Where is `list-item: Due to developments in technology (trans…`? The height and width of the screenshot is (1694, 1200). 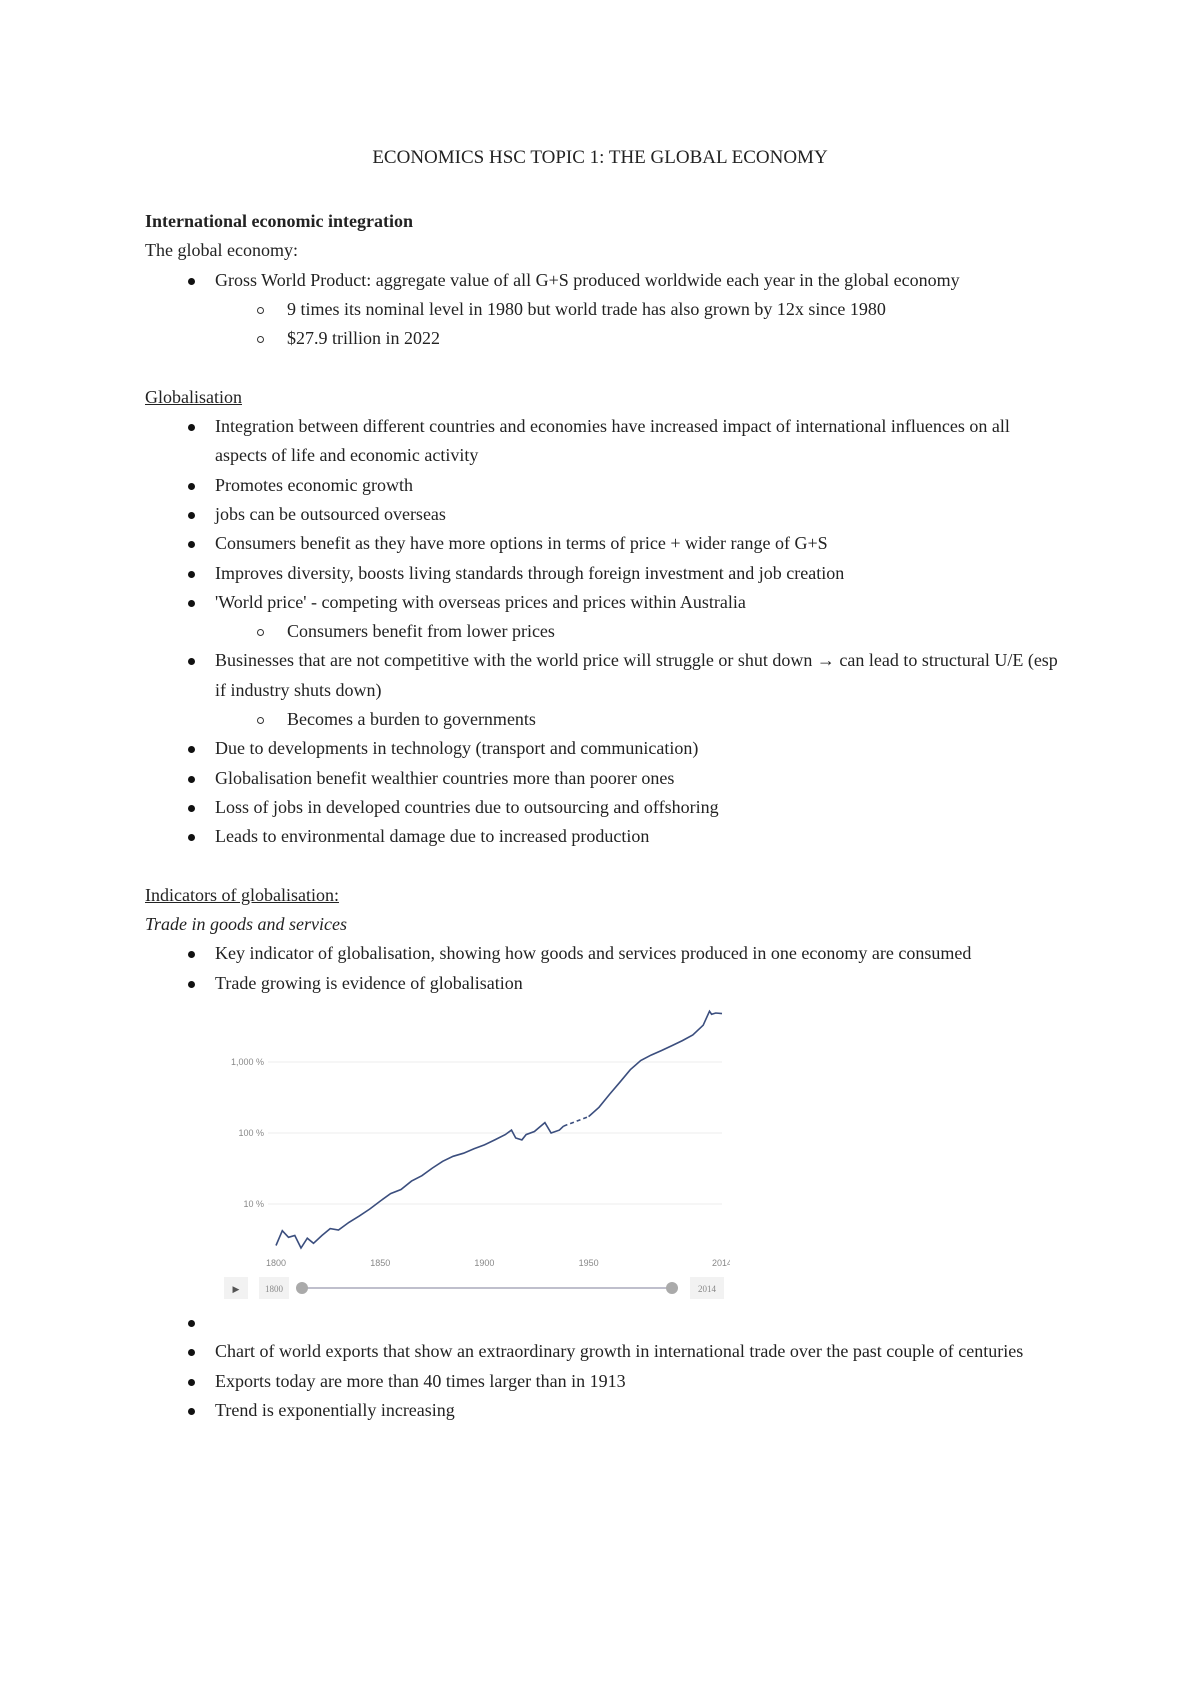 list-item: Due to developments in technology (trans… is located at coordinates (605, 748).